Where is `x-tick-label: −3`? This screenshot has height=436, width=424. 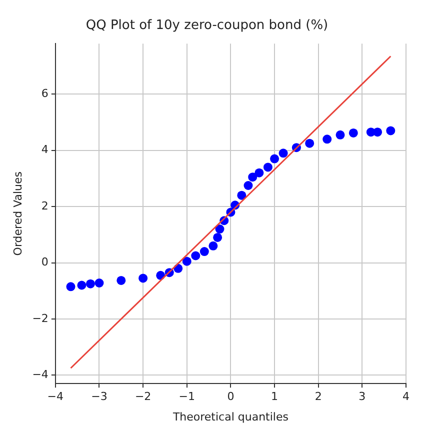
x-tick-label: −3 is located at coordinates (99, 397).